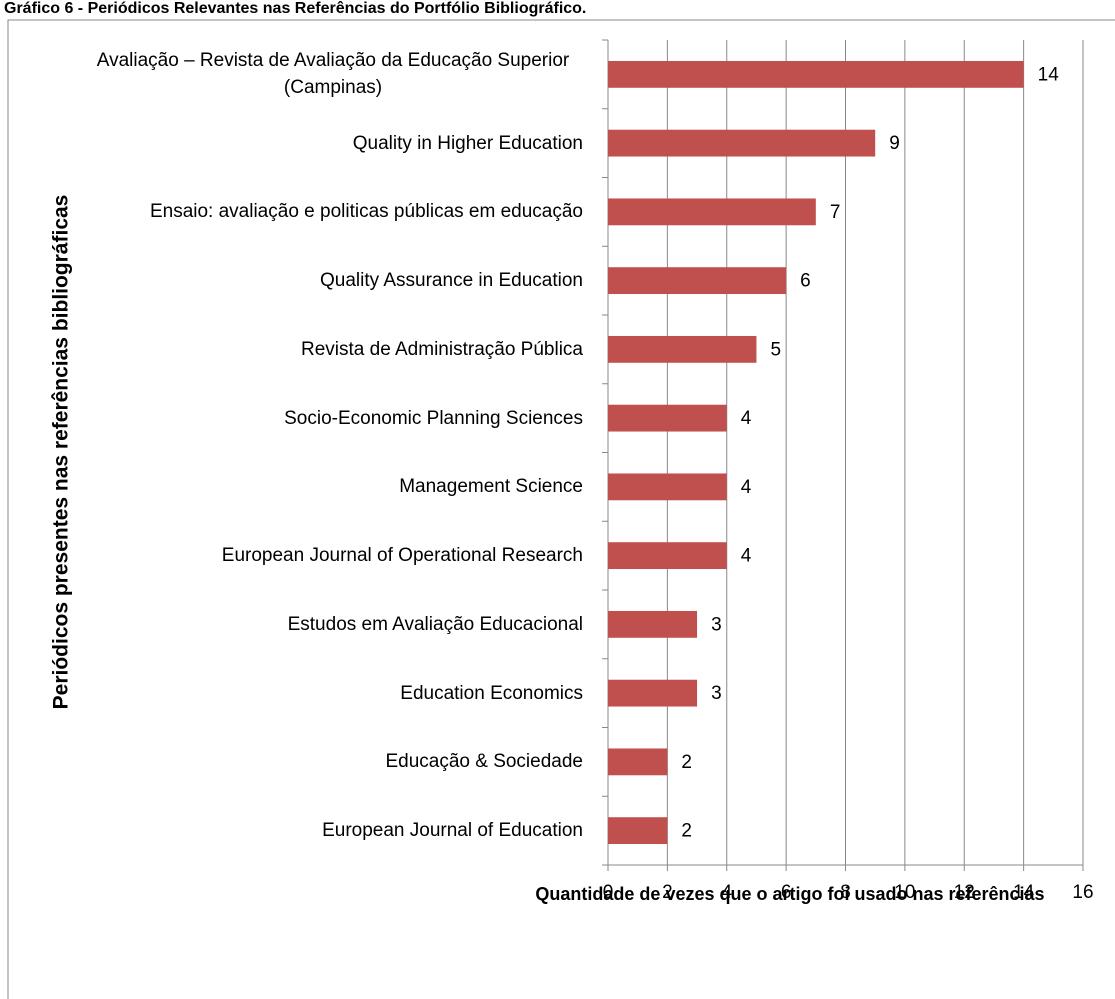  Describe the element at coordinates (491, 487) in the screenshot. I see `category-text: Management Science` at that location.